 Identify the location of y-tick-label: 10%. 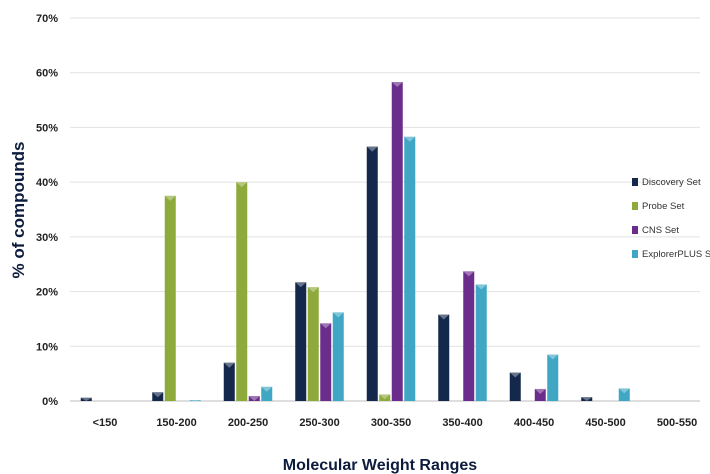
(47, 347).